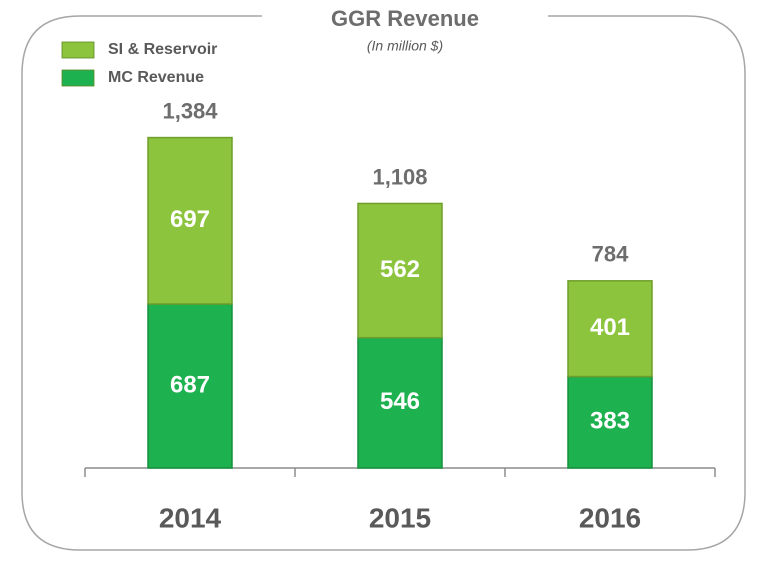  I want to click on segment-label: 697, so click(190, 219).